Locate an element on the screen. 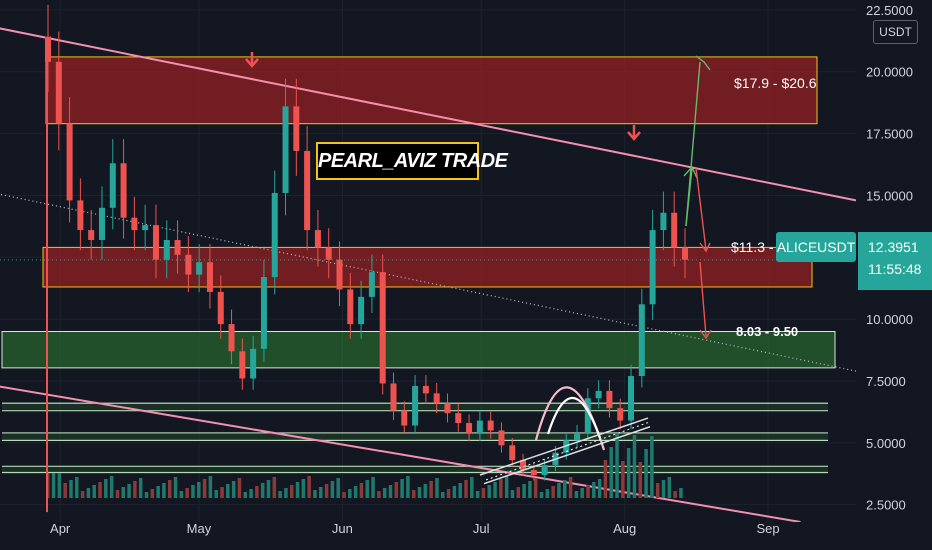 This screenshot has width=932, height=550. price-tick-label: 17.5000 is located at coordinates (889, 134).